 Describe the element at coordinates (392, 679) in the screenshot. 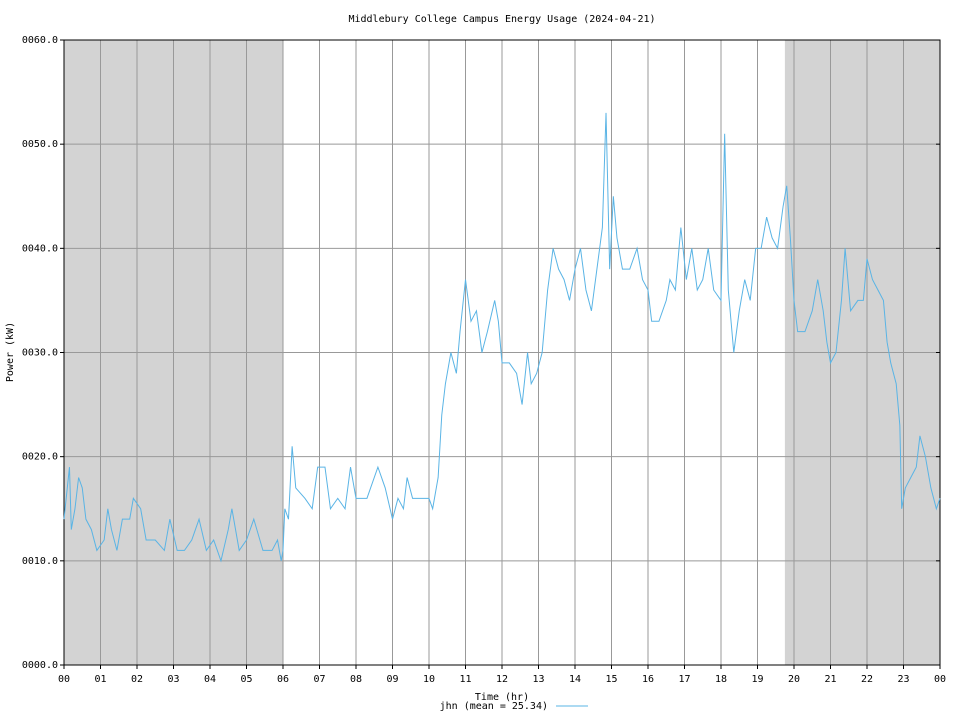

I see `x-tick-label: 09` at that location.